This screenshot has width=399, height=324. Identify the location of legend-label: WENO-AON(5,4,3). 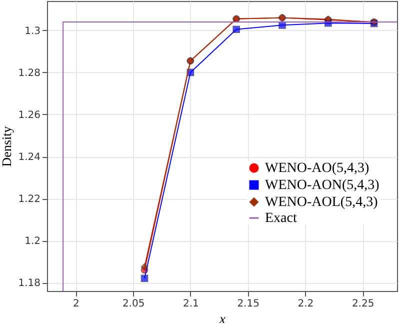
(322, 185).